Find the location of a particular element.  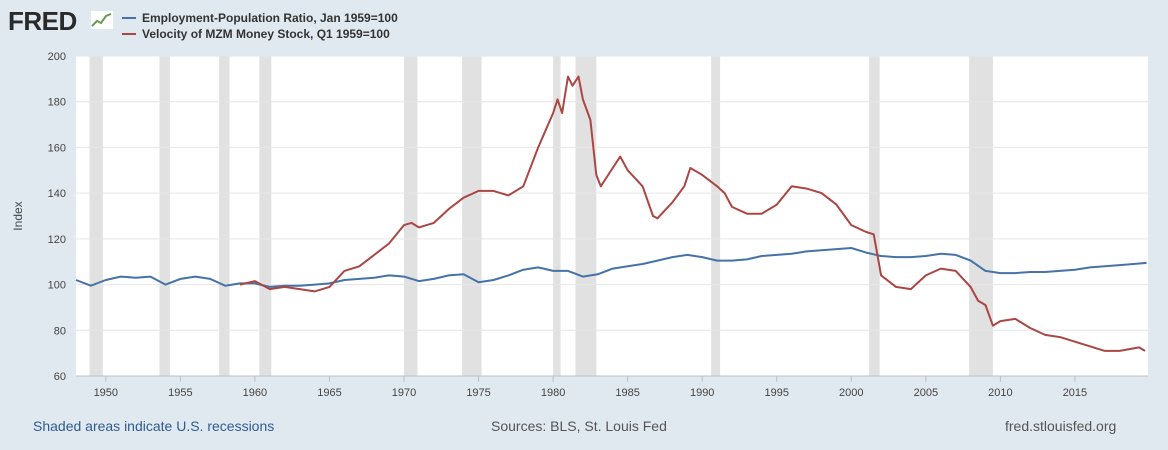

y-tick-label: 200 is located at coordinates (57, 57).